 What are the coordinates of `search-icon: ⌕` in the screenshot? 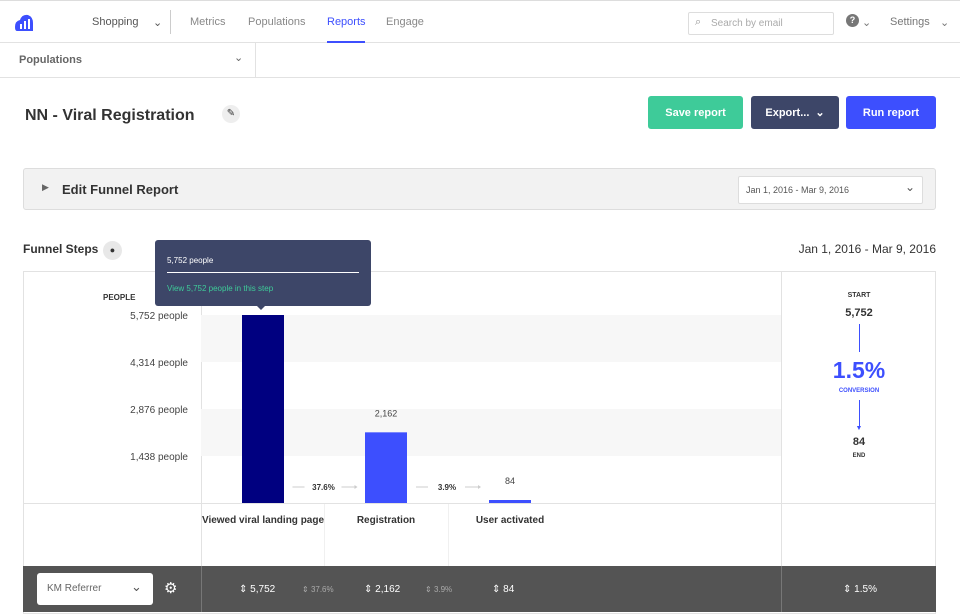 It's located at (698, 22).